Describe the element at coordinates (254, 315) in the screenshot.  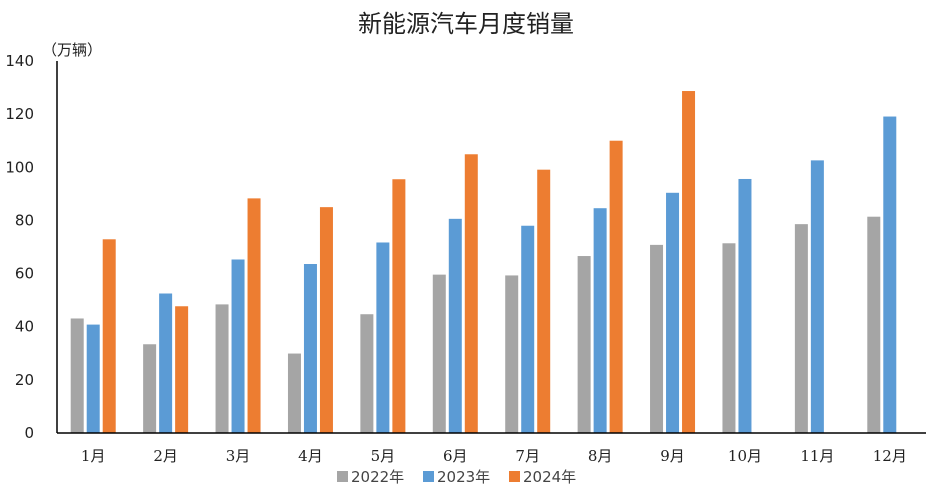
I see `bar-2024年-3月` at that location.